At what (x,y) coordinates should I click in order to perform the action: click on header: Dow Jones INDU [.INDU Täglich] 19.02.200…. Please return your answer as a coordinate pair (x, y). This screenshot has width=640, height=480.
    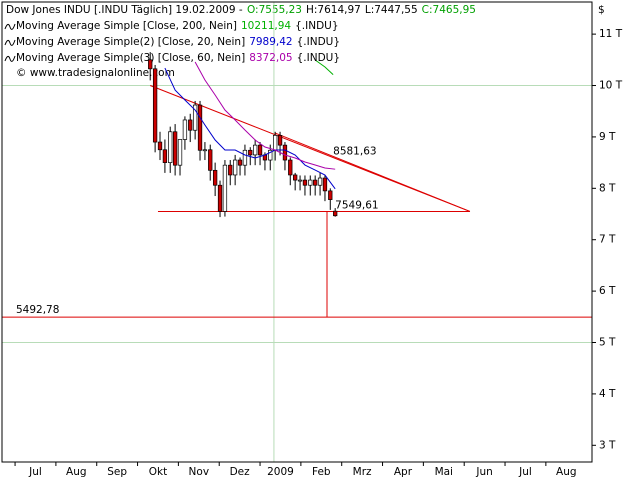
    Looking at the image, I should click on (241, 10).